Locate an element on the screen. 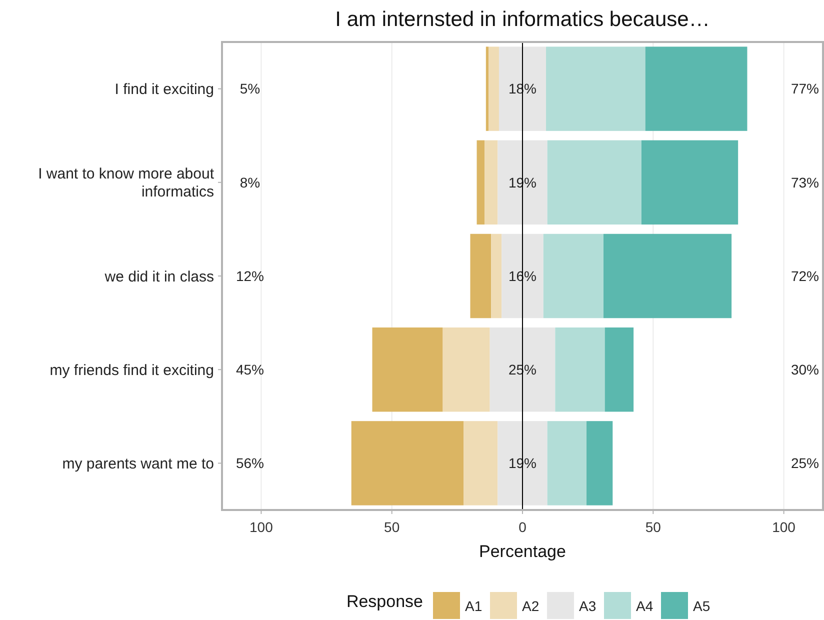  annotation: 30% is located at coordinates (805, 370).